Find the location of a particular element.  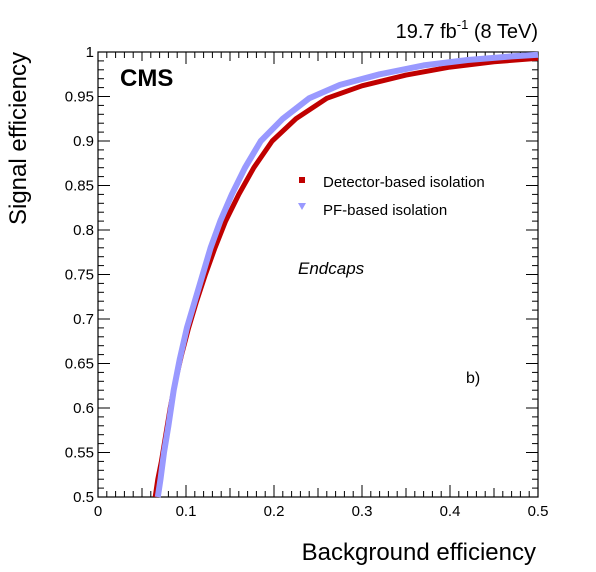

x-tick-label: 0.4 is located at coordinates (450, 511).